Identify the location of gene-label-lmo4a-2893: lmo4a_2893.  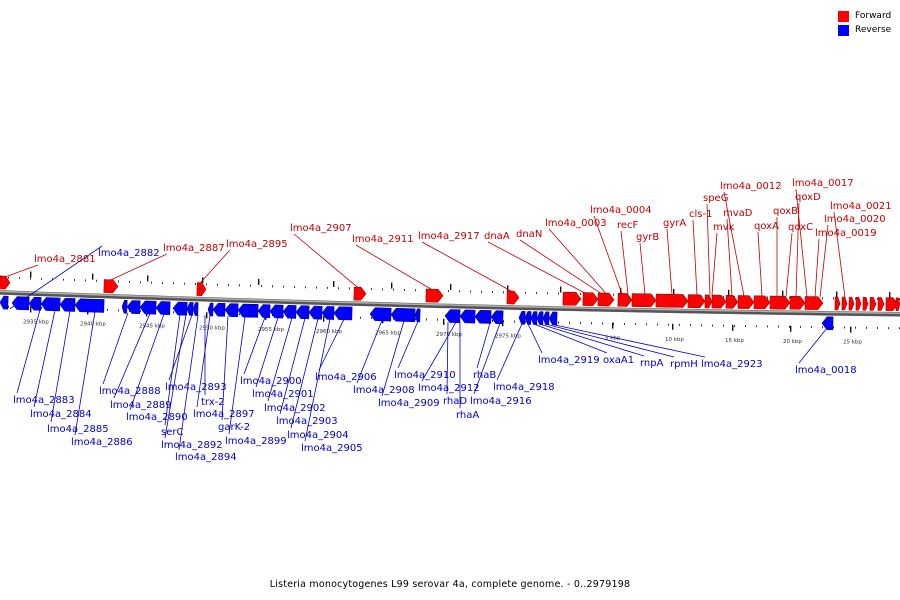
(196, 387).